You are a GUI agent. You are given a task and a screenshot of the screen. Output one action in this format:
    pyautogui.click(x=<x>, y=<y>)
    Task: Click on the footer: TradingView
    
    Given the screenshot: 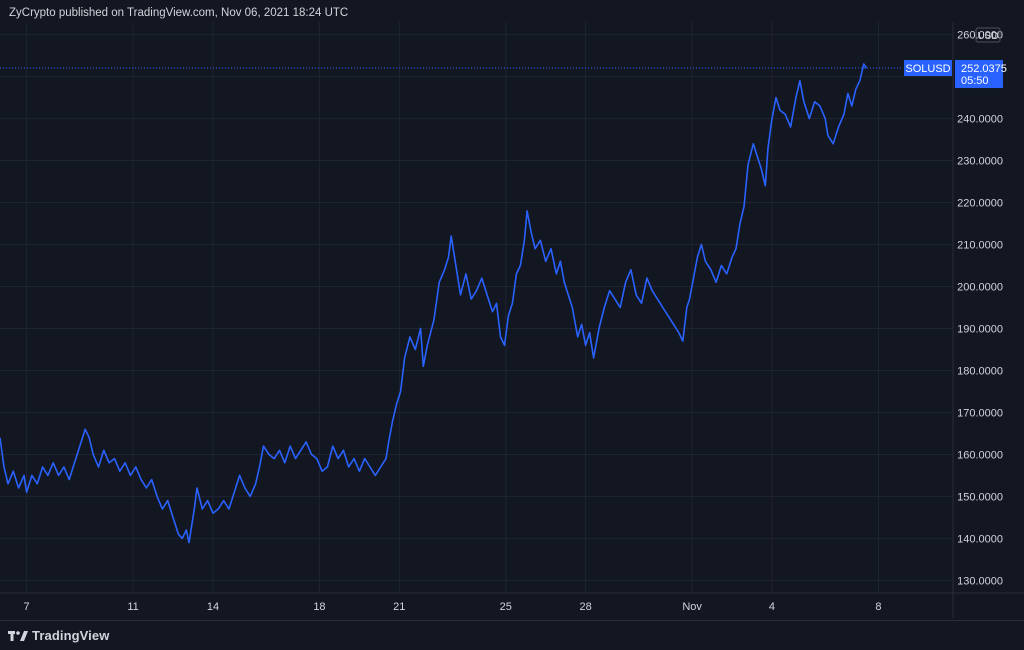 What is the action you would take?
    pyautogui.click(x=512, y=635)
    